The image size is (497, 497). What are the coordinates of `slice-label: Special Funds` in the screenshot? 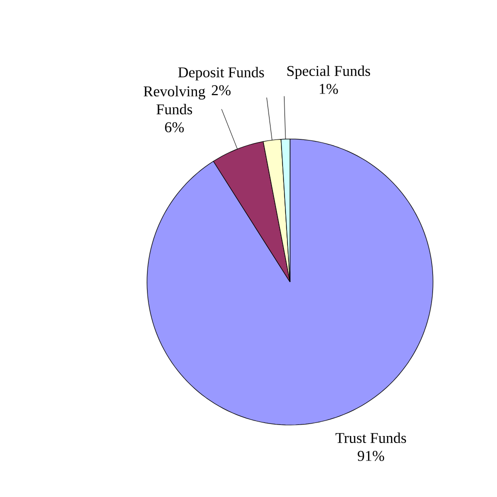 It's located at (328, 72).